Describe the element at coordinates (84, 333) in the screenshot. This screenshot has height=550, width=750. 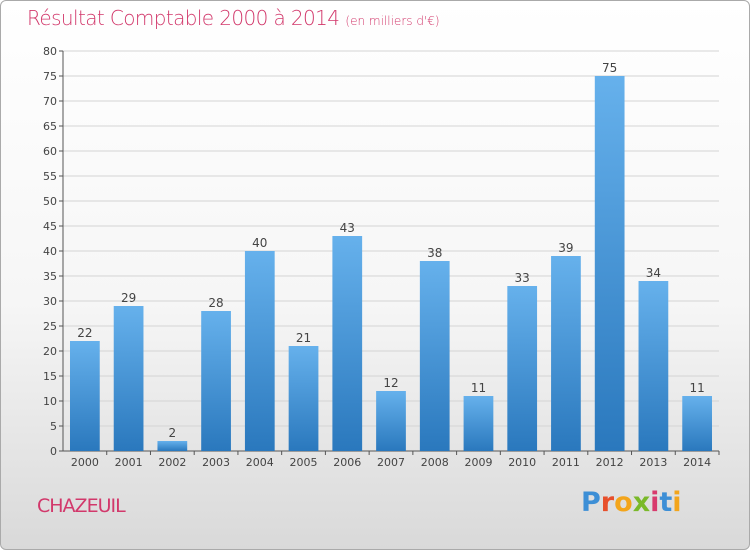
I see `data-label-2000: 22` at that location.